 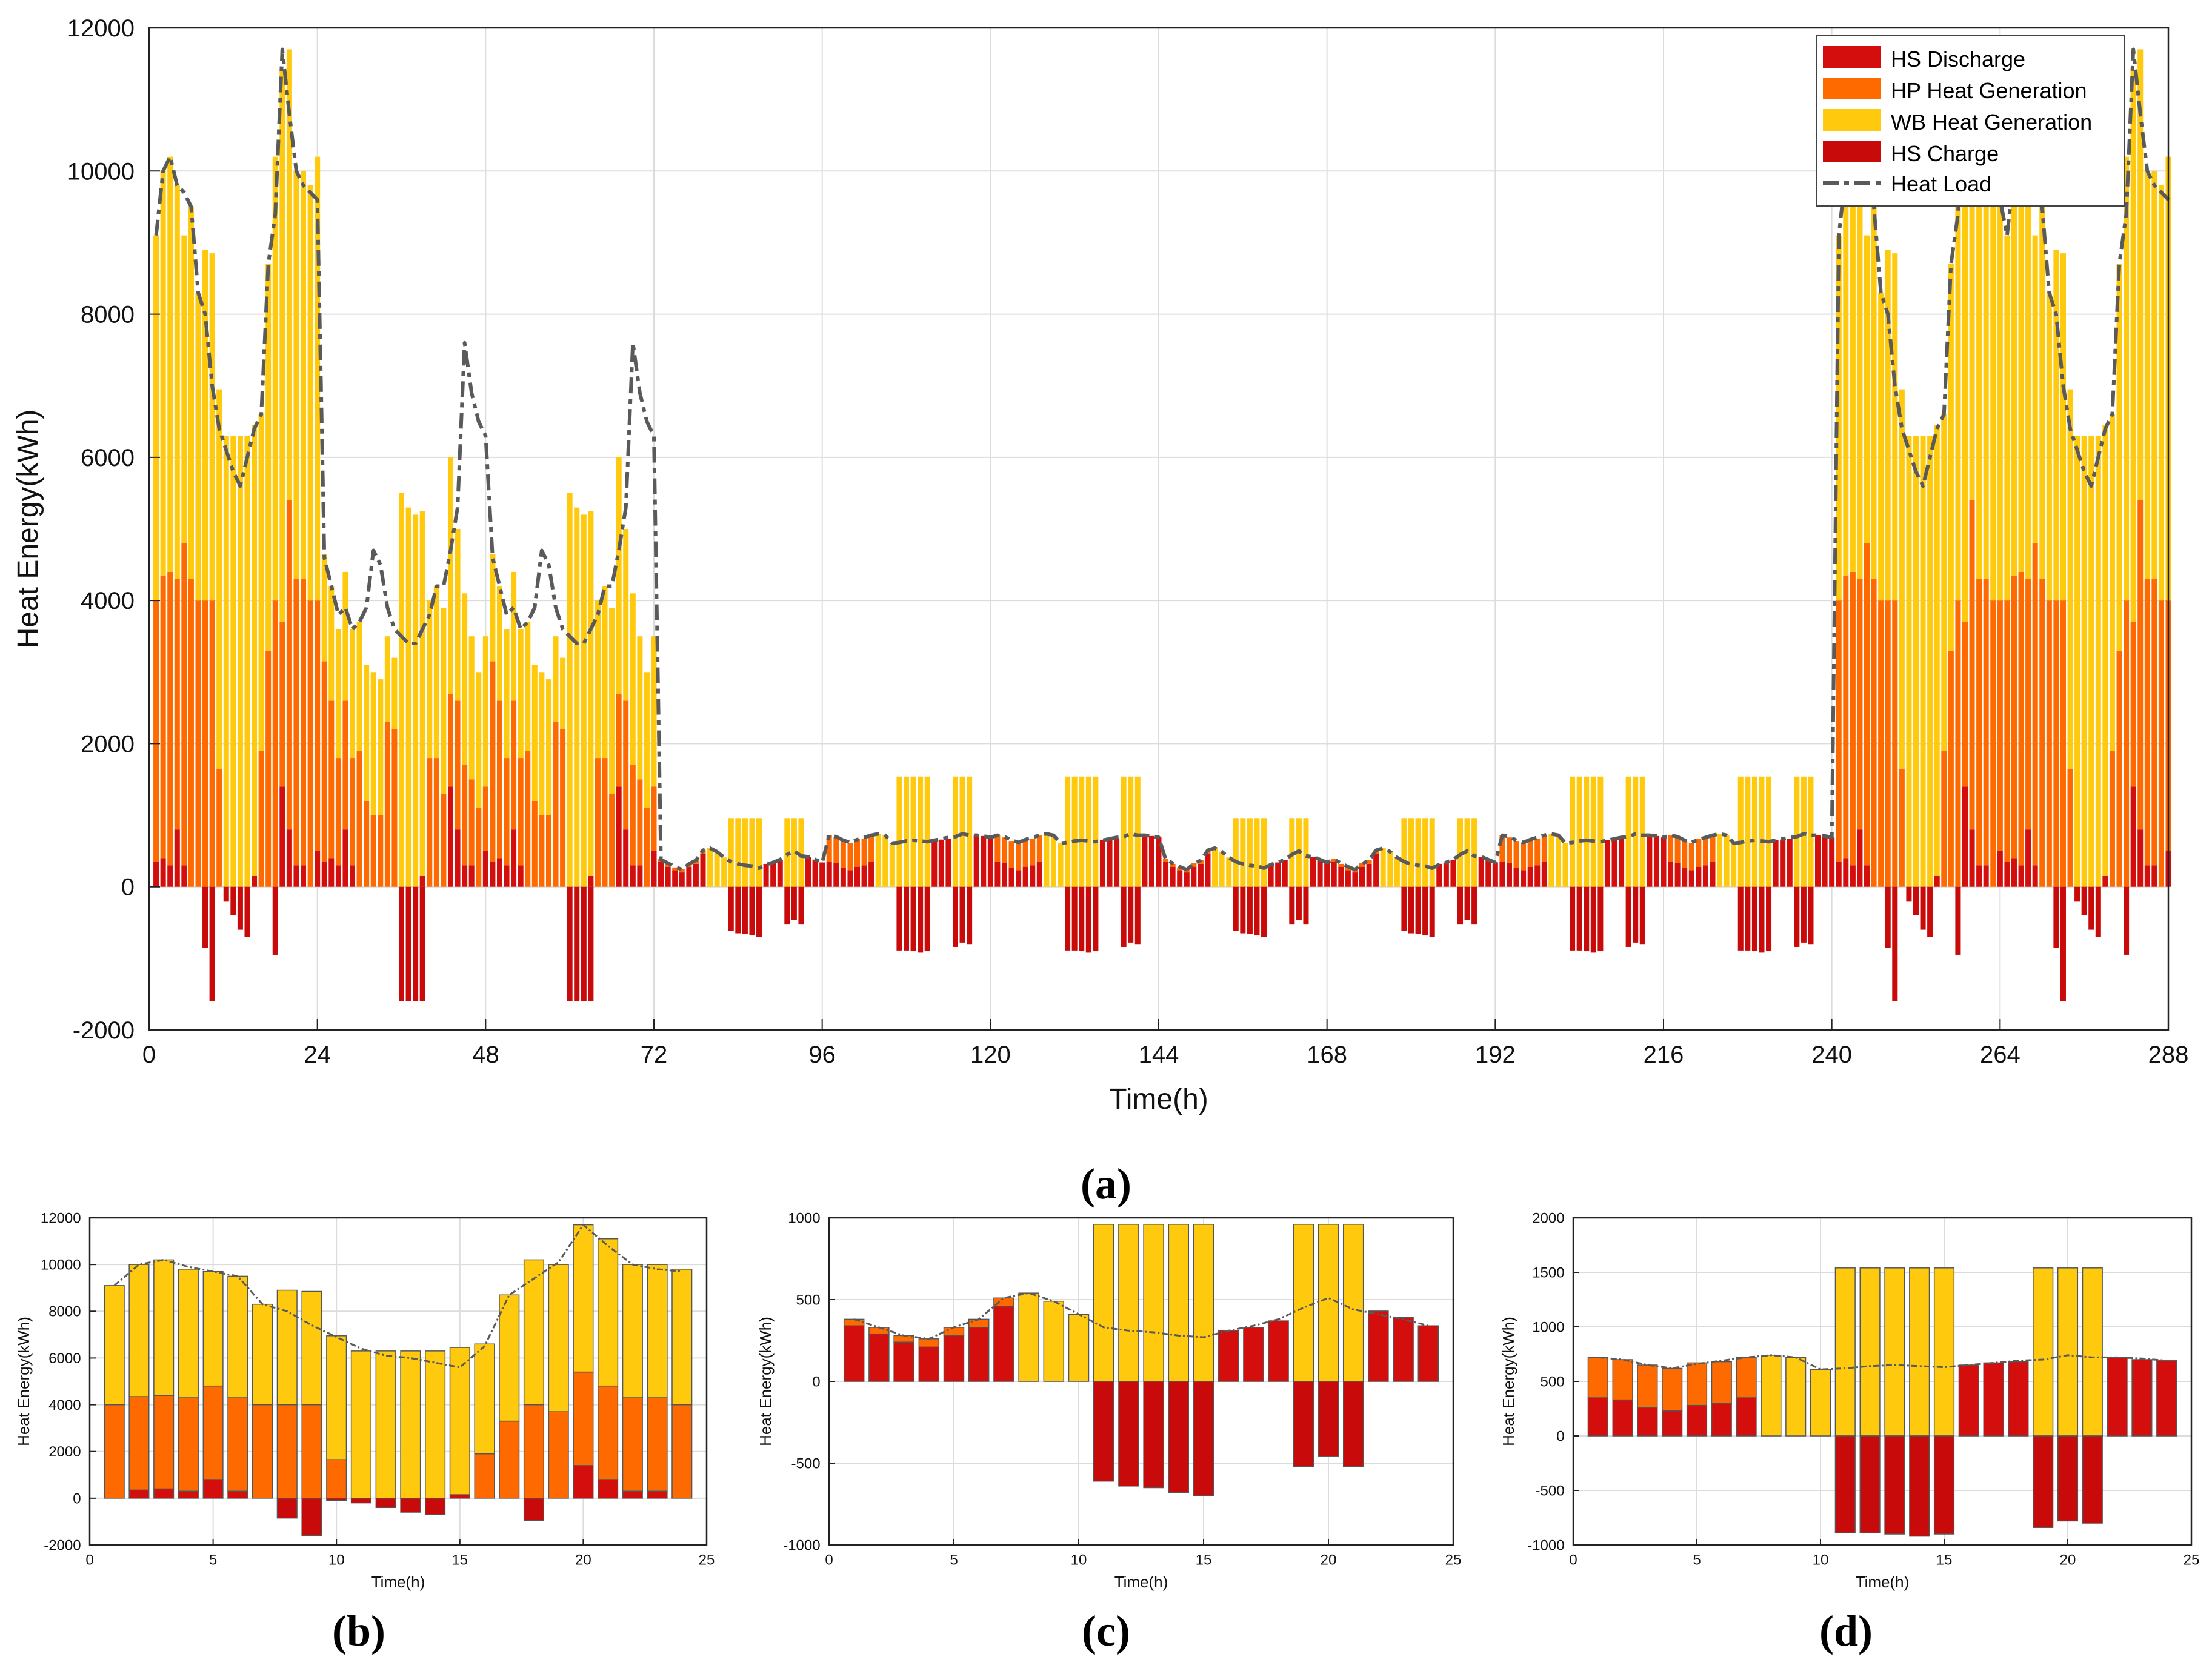 What do you see at coordinates (1945, 154) in the screenshot?
I see `legend-label-hs-charge: HS Charge` at bounding box center [1945, 154].